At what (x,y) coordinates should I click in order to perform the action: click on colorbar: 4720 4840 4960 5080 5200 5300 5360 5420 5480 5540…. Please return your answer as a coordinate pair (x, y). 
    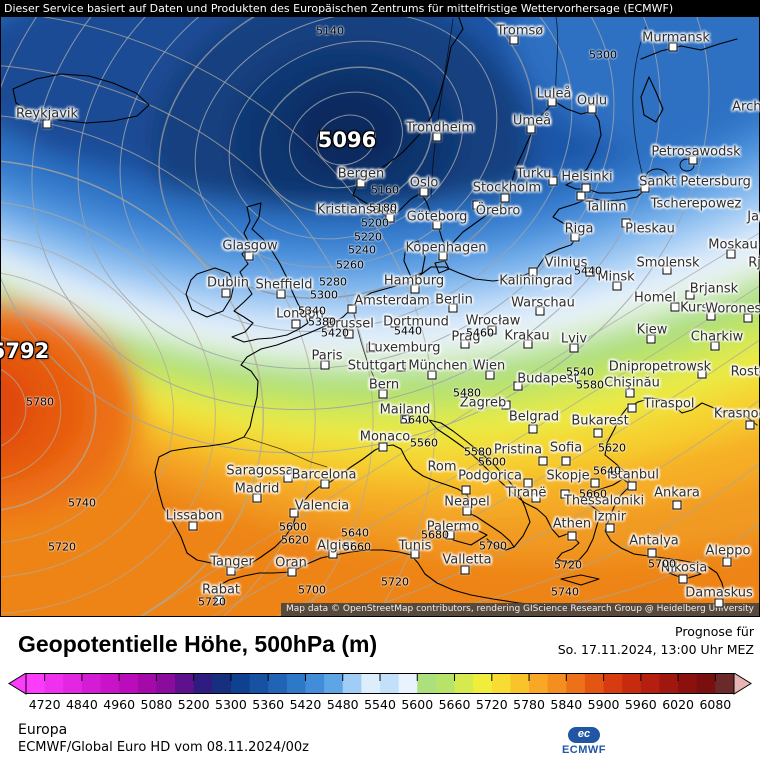
    Looking at the image, I should click on (380, 695).